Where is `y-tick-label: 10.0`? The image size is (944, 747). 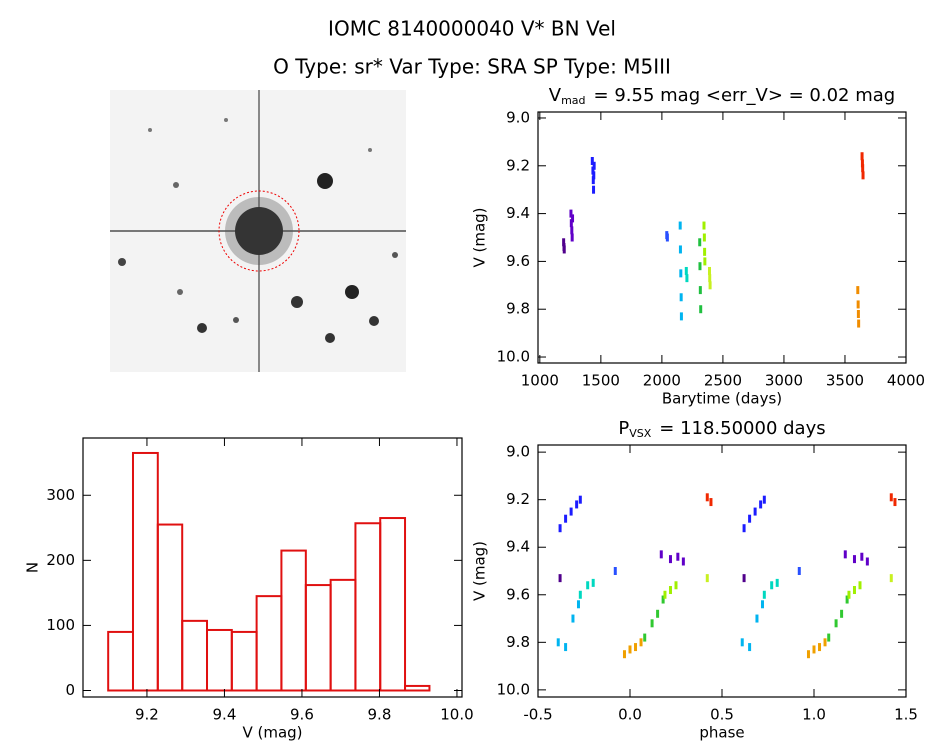
y-tick-label: 10.0 is located at coordinates (513, 689).